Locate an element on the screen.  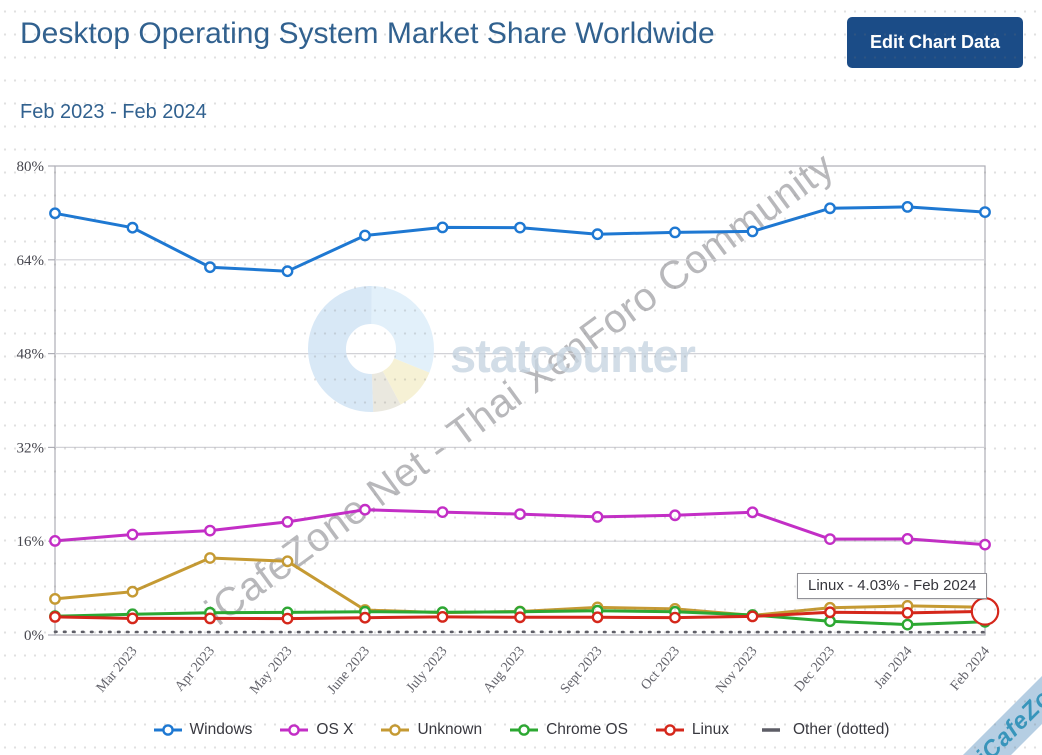
tooltip: Linux - 4.03% - Feb 2024 is located at coordinates (892, 586).